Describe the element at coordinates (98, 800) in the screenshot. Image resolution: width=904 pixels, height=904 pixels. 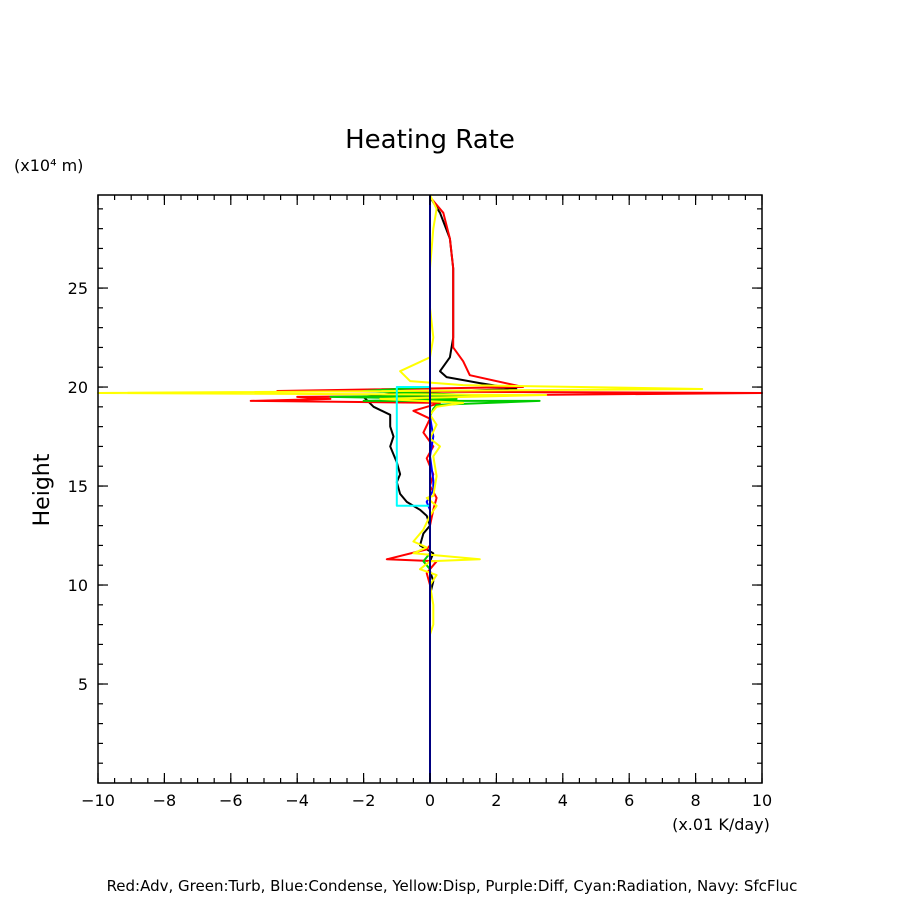
I see `x-tick-label: −10` at that location.